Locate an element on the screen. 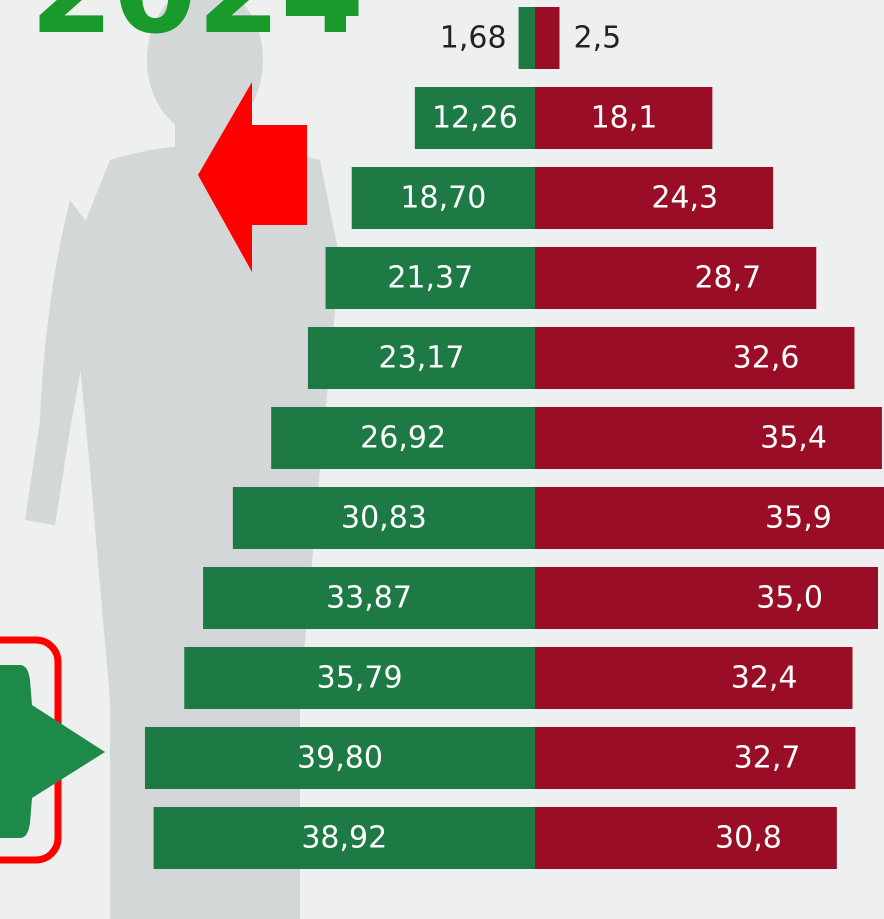 The height and width of the screenshot is (919, 884). value-label: 21,37 is located at coordinates (430, 278).